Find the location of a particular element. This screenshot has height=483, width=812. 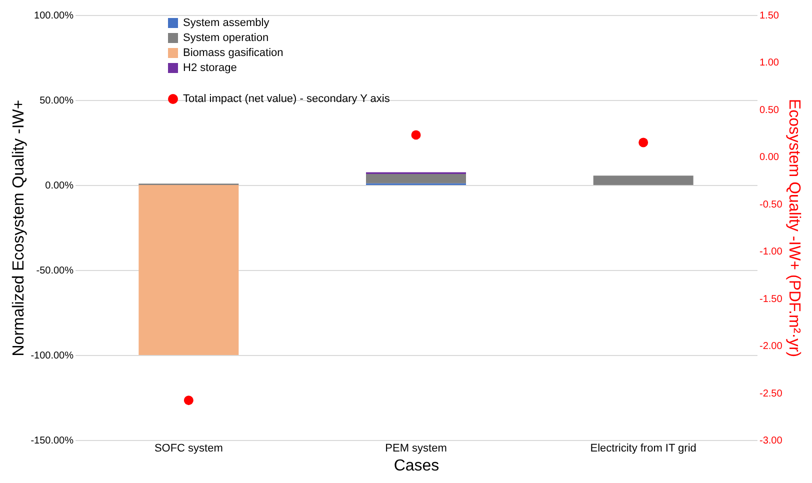

x-tick-label: PEM system is located at coordinates (416, 448).